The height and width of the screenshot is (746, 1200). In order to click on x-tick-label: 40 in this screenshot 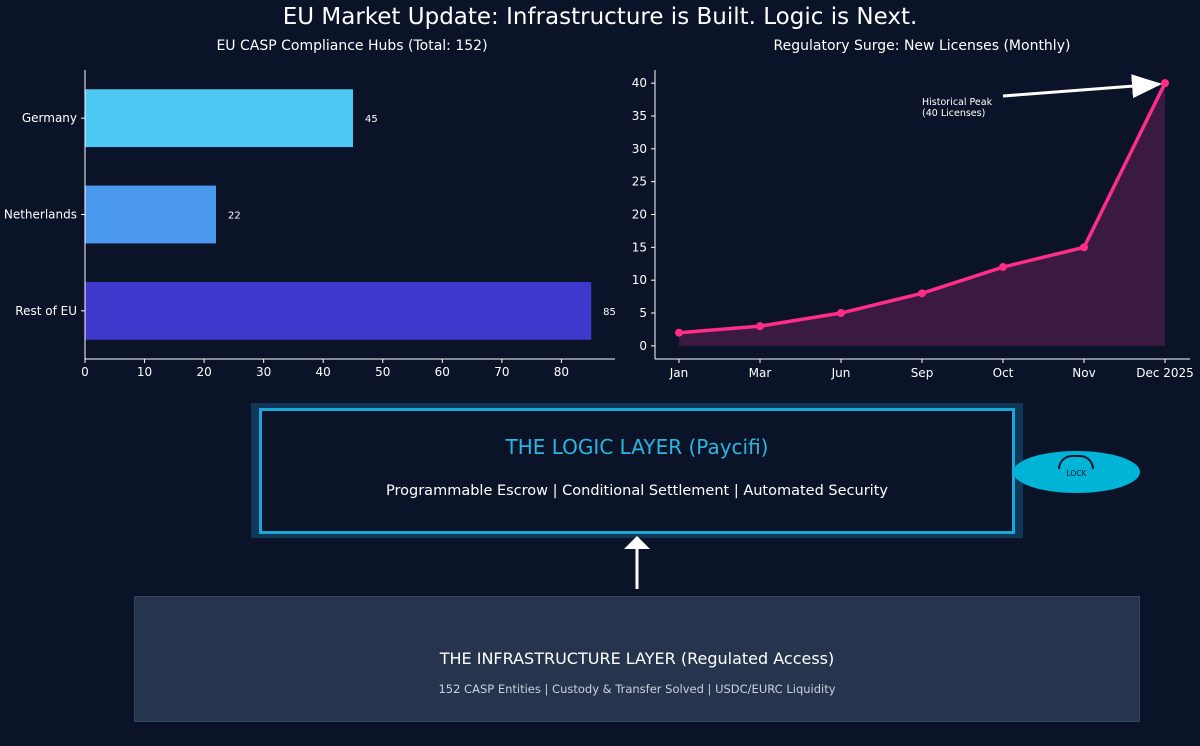, I will do `click(323, 372)`.